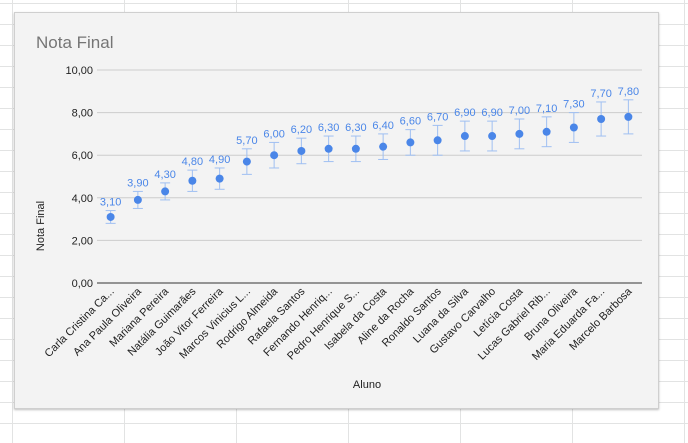 The image size is (688, 443). Describe the element at coordinates (82, 284) in the screenshot. I see `y-tick-label: 0,00` at that location.